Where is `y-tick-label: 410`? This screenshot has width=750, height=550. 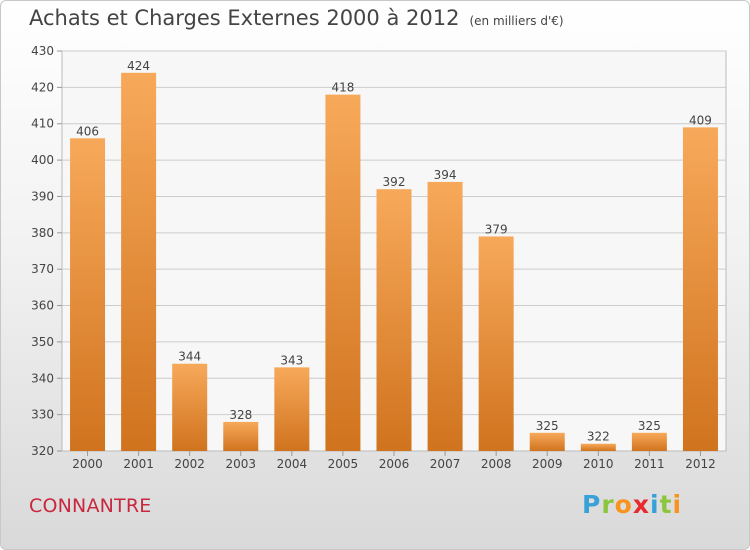 y-tick-label: 410 is located at coordinates (42, 124).